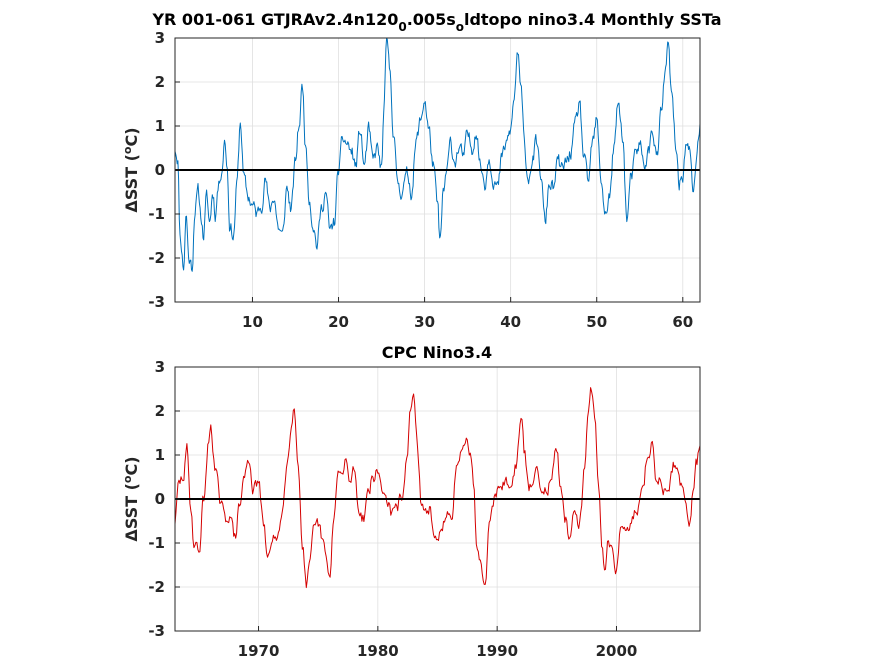 The image size is (875, 656). I want to click on x-tick-label: 2000, so click(617, 649).